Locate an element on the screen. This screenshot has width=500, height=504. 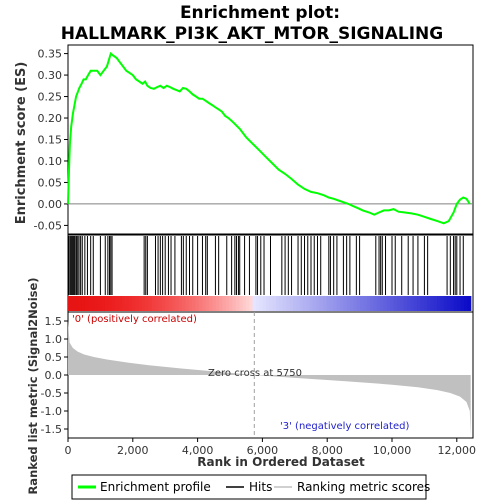
metric-ytick-label: 1.5 is located at coordinates (54, 321).